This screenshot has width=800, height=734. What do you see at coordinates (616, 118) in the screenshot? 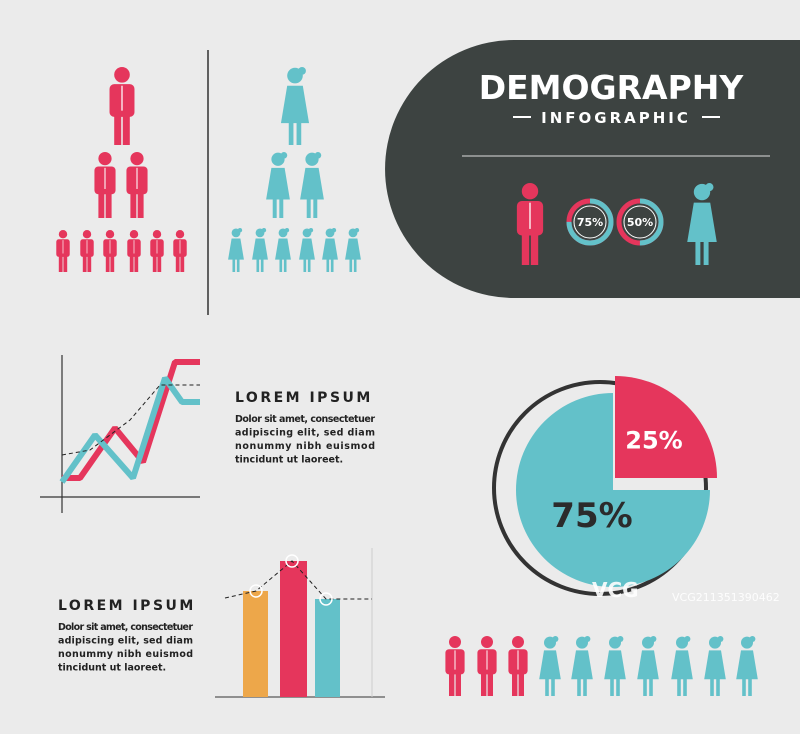
I see `subtitle: INFOGRAPHIC` at bounding box center [616, 118].